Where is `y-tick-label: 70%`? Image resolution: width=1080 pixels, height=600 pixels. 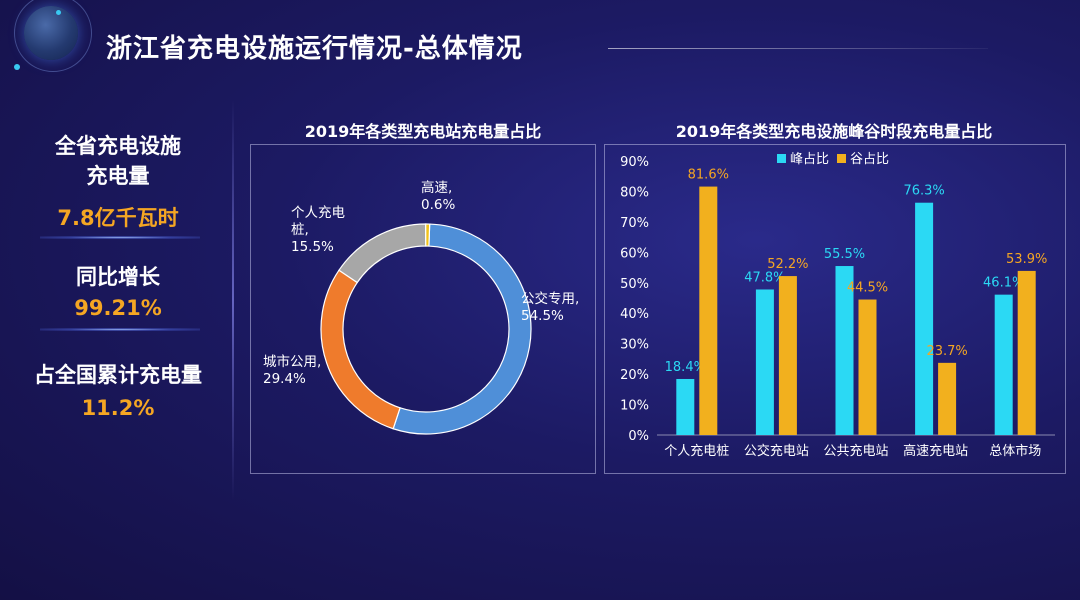
y-tick-label: 70% is located at coordinates (634, 223).